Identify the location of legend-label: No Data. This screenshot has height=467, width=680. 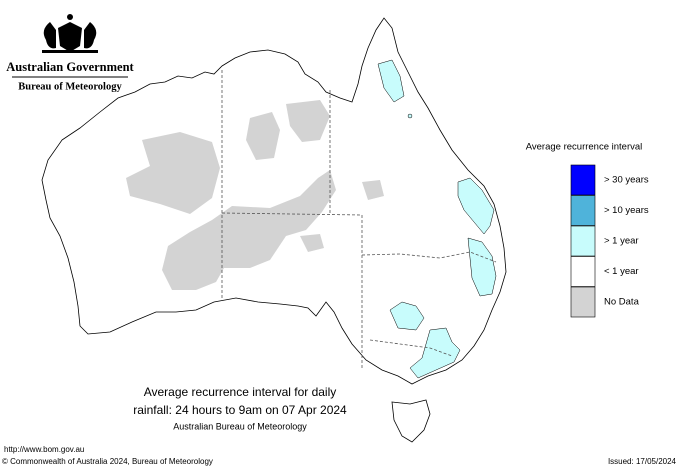
(622, 302).